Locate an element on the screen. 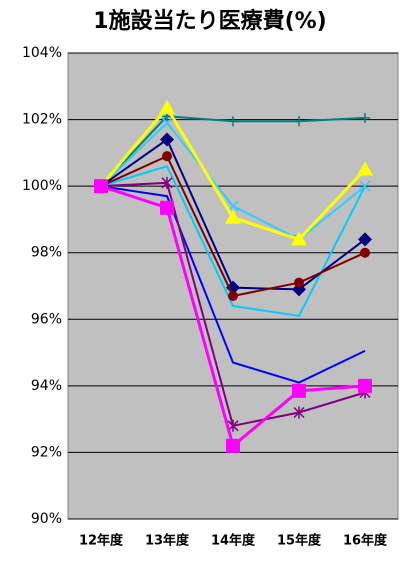 The width and height of the screenshot is (418, 568). x-tick-label: 13年度 is located at coordinates (167, 541).